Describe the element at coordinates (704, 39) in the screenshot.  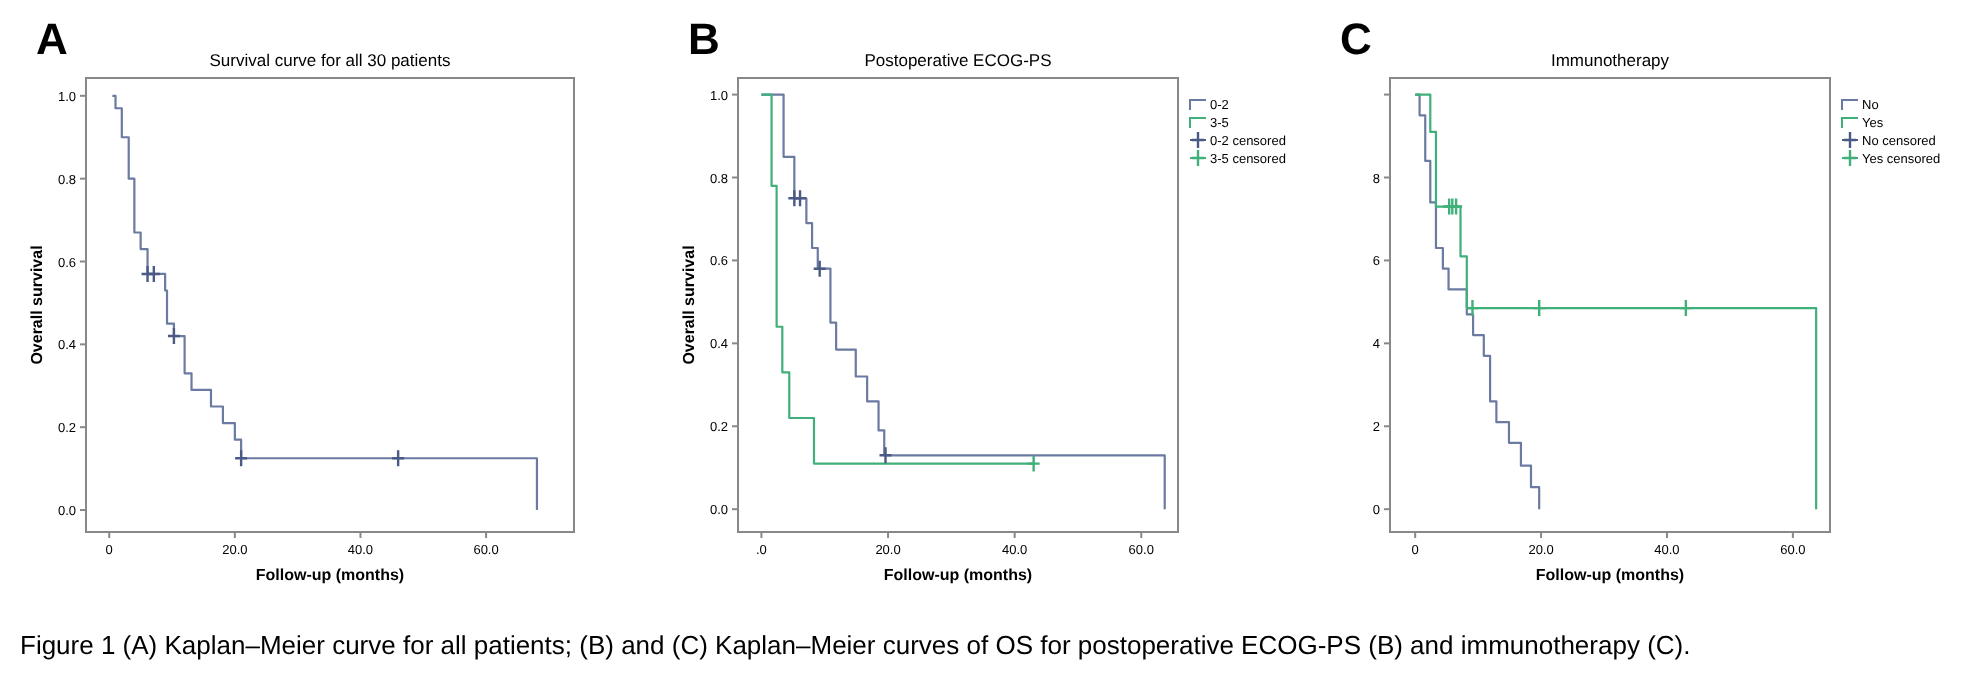
I see `text: B` at that location.